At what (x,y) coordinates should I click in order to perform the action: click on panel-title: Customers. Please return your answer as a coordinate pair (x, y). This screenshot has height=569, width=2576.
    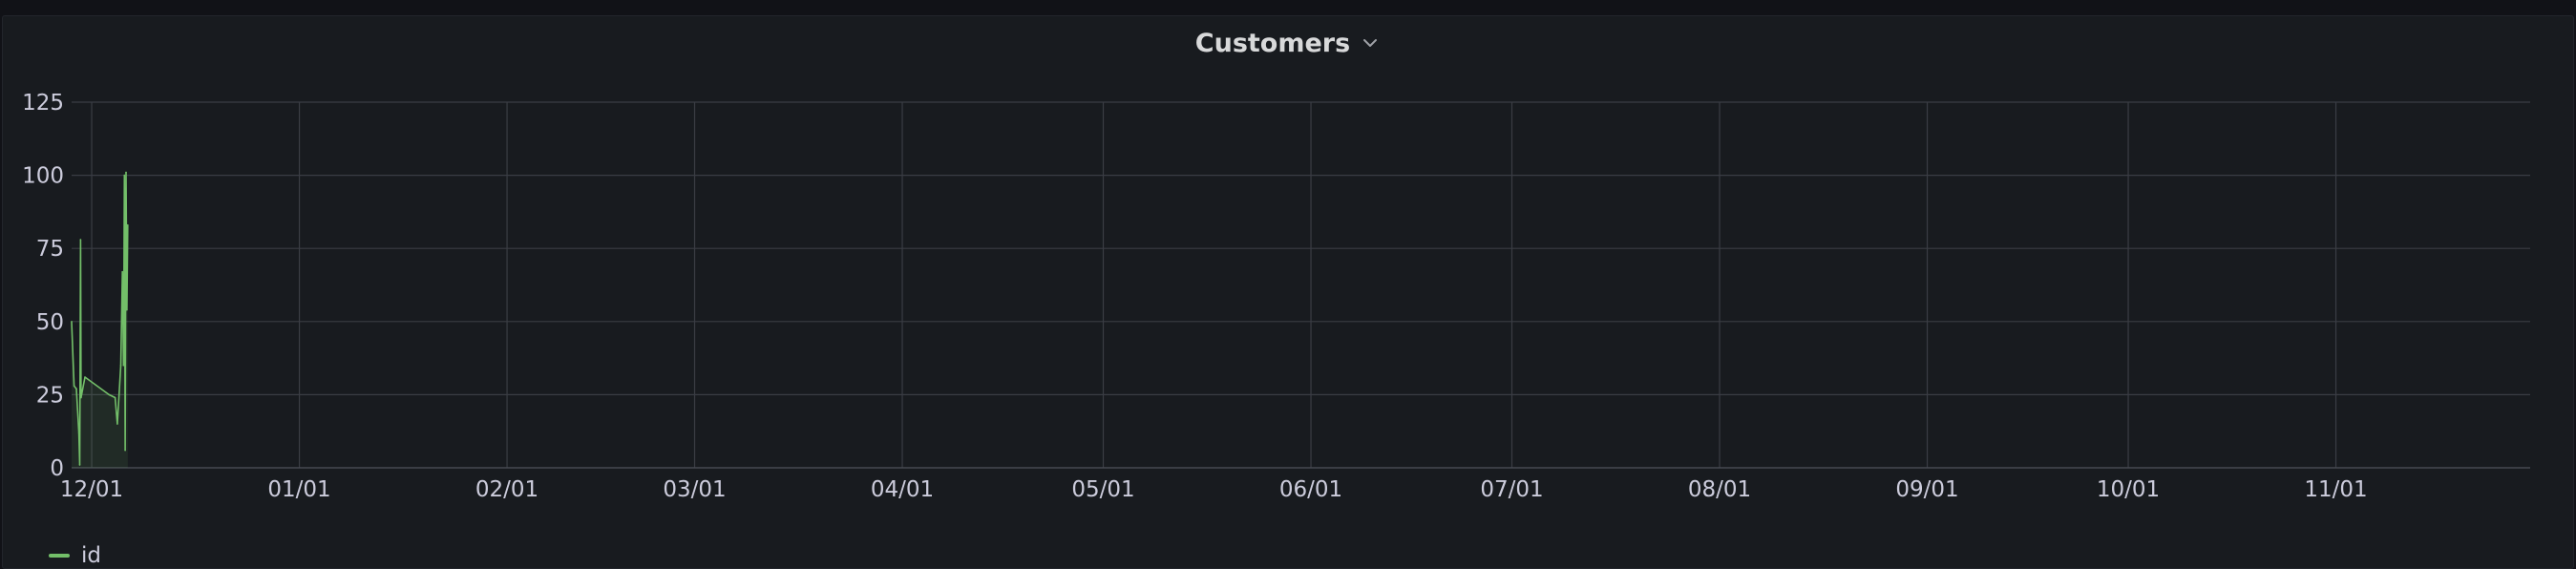
    Looking at the image, I should click on (1272, 43).